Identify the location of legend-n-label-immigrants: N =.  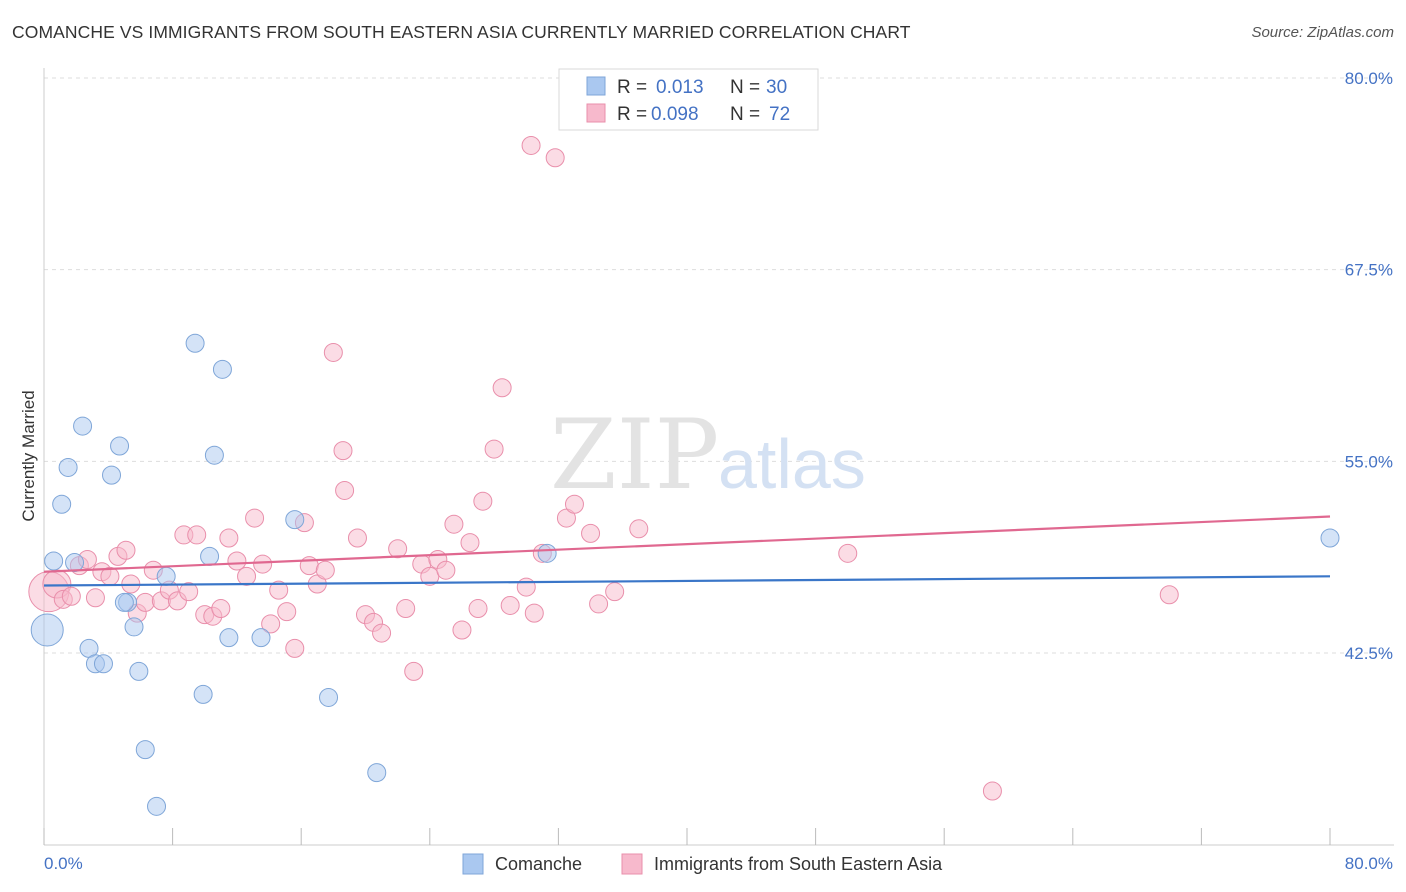
(745, 114).